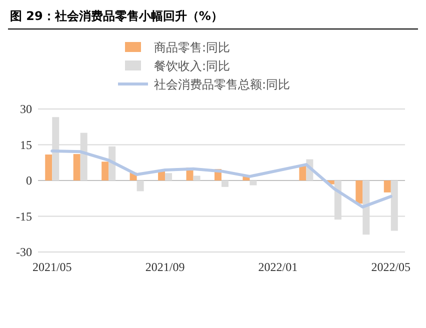 The image size is (426, 328). Describe the element at coordinates (26, 145) in the screenshot. I see `y-tick-label: 15` at that location.